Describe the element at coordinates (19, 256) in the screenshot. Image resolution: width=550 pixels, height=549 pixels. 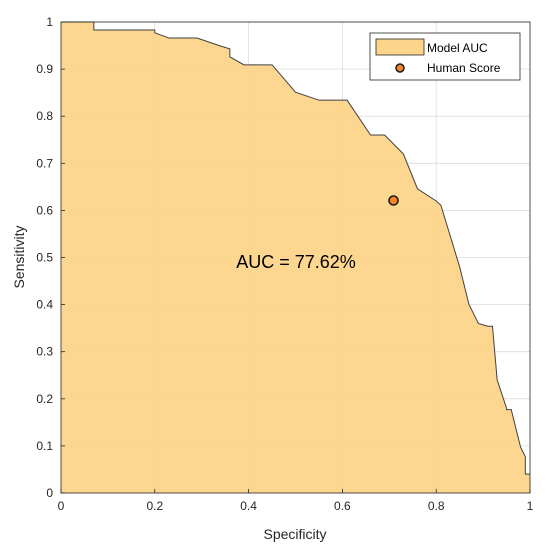
I see `y-axis-label: Sensitivity` at that location.